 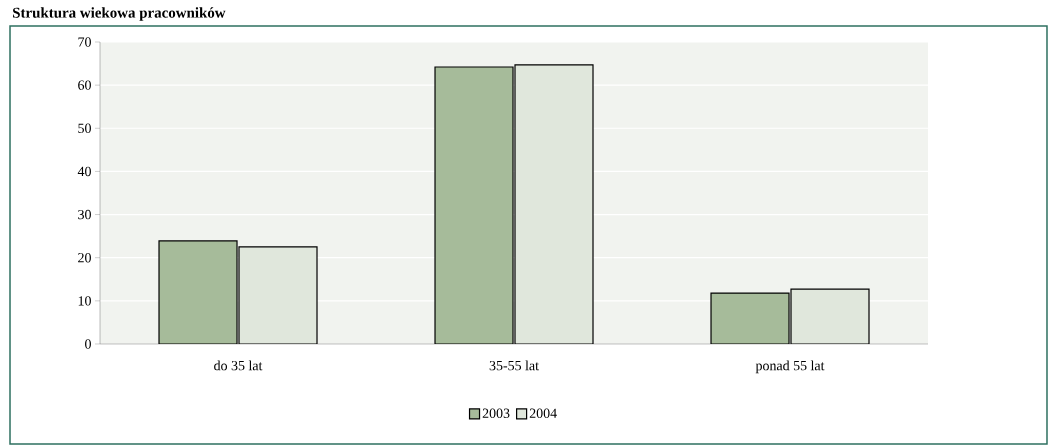 I want to click on y-tick-label: 40, so click(x=84, y=171).